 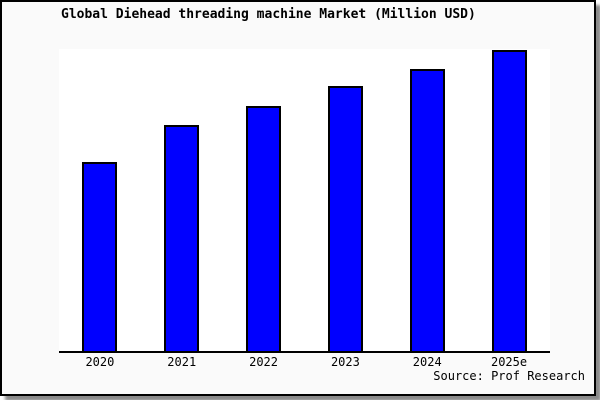 What do you see at coordinates (304, 362) in the screenshot?
I see `x-axis-labels: 2020 2021 2022 2023 2024 2025e` at bounding box center [304, 362].